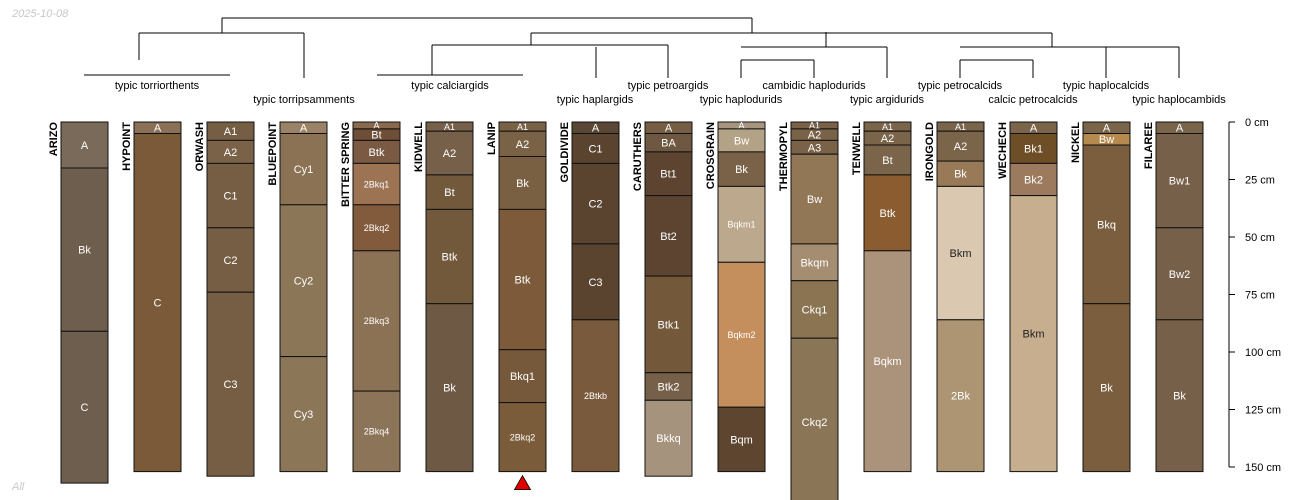  What do you see at coordinates (814, 126) in the screenshot?
I see `horizon-label-thermopyl-a1: A1` at bounding box center [814, 126].